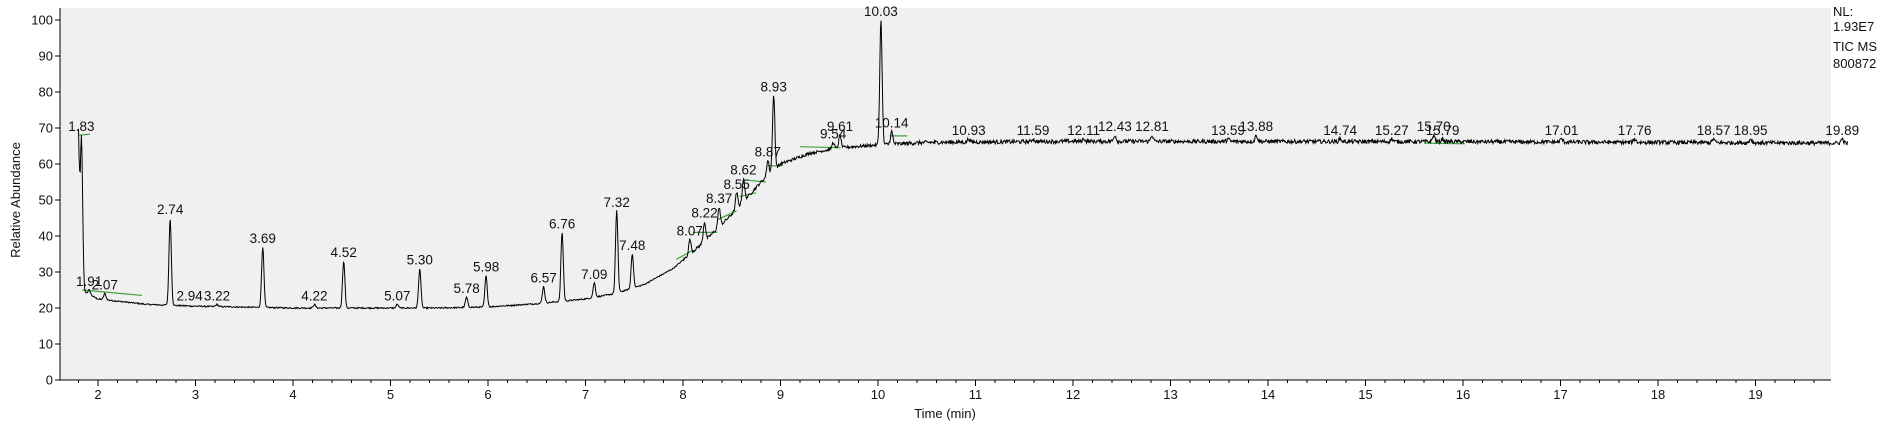  Describe the element at coordinates (1855, 46) in the screenshot. I see `info-line-scan-type: TIC MS` at that location.